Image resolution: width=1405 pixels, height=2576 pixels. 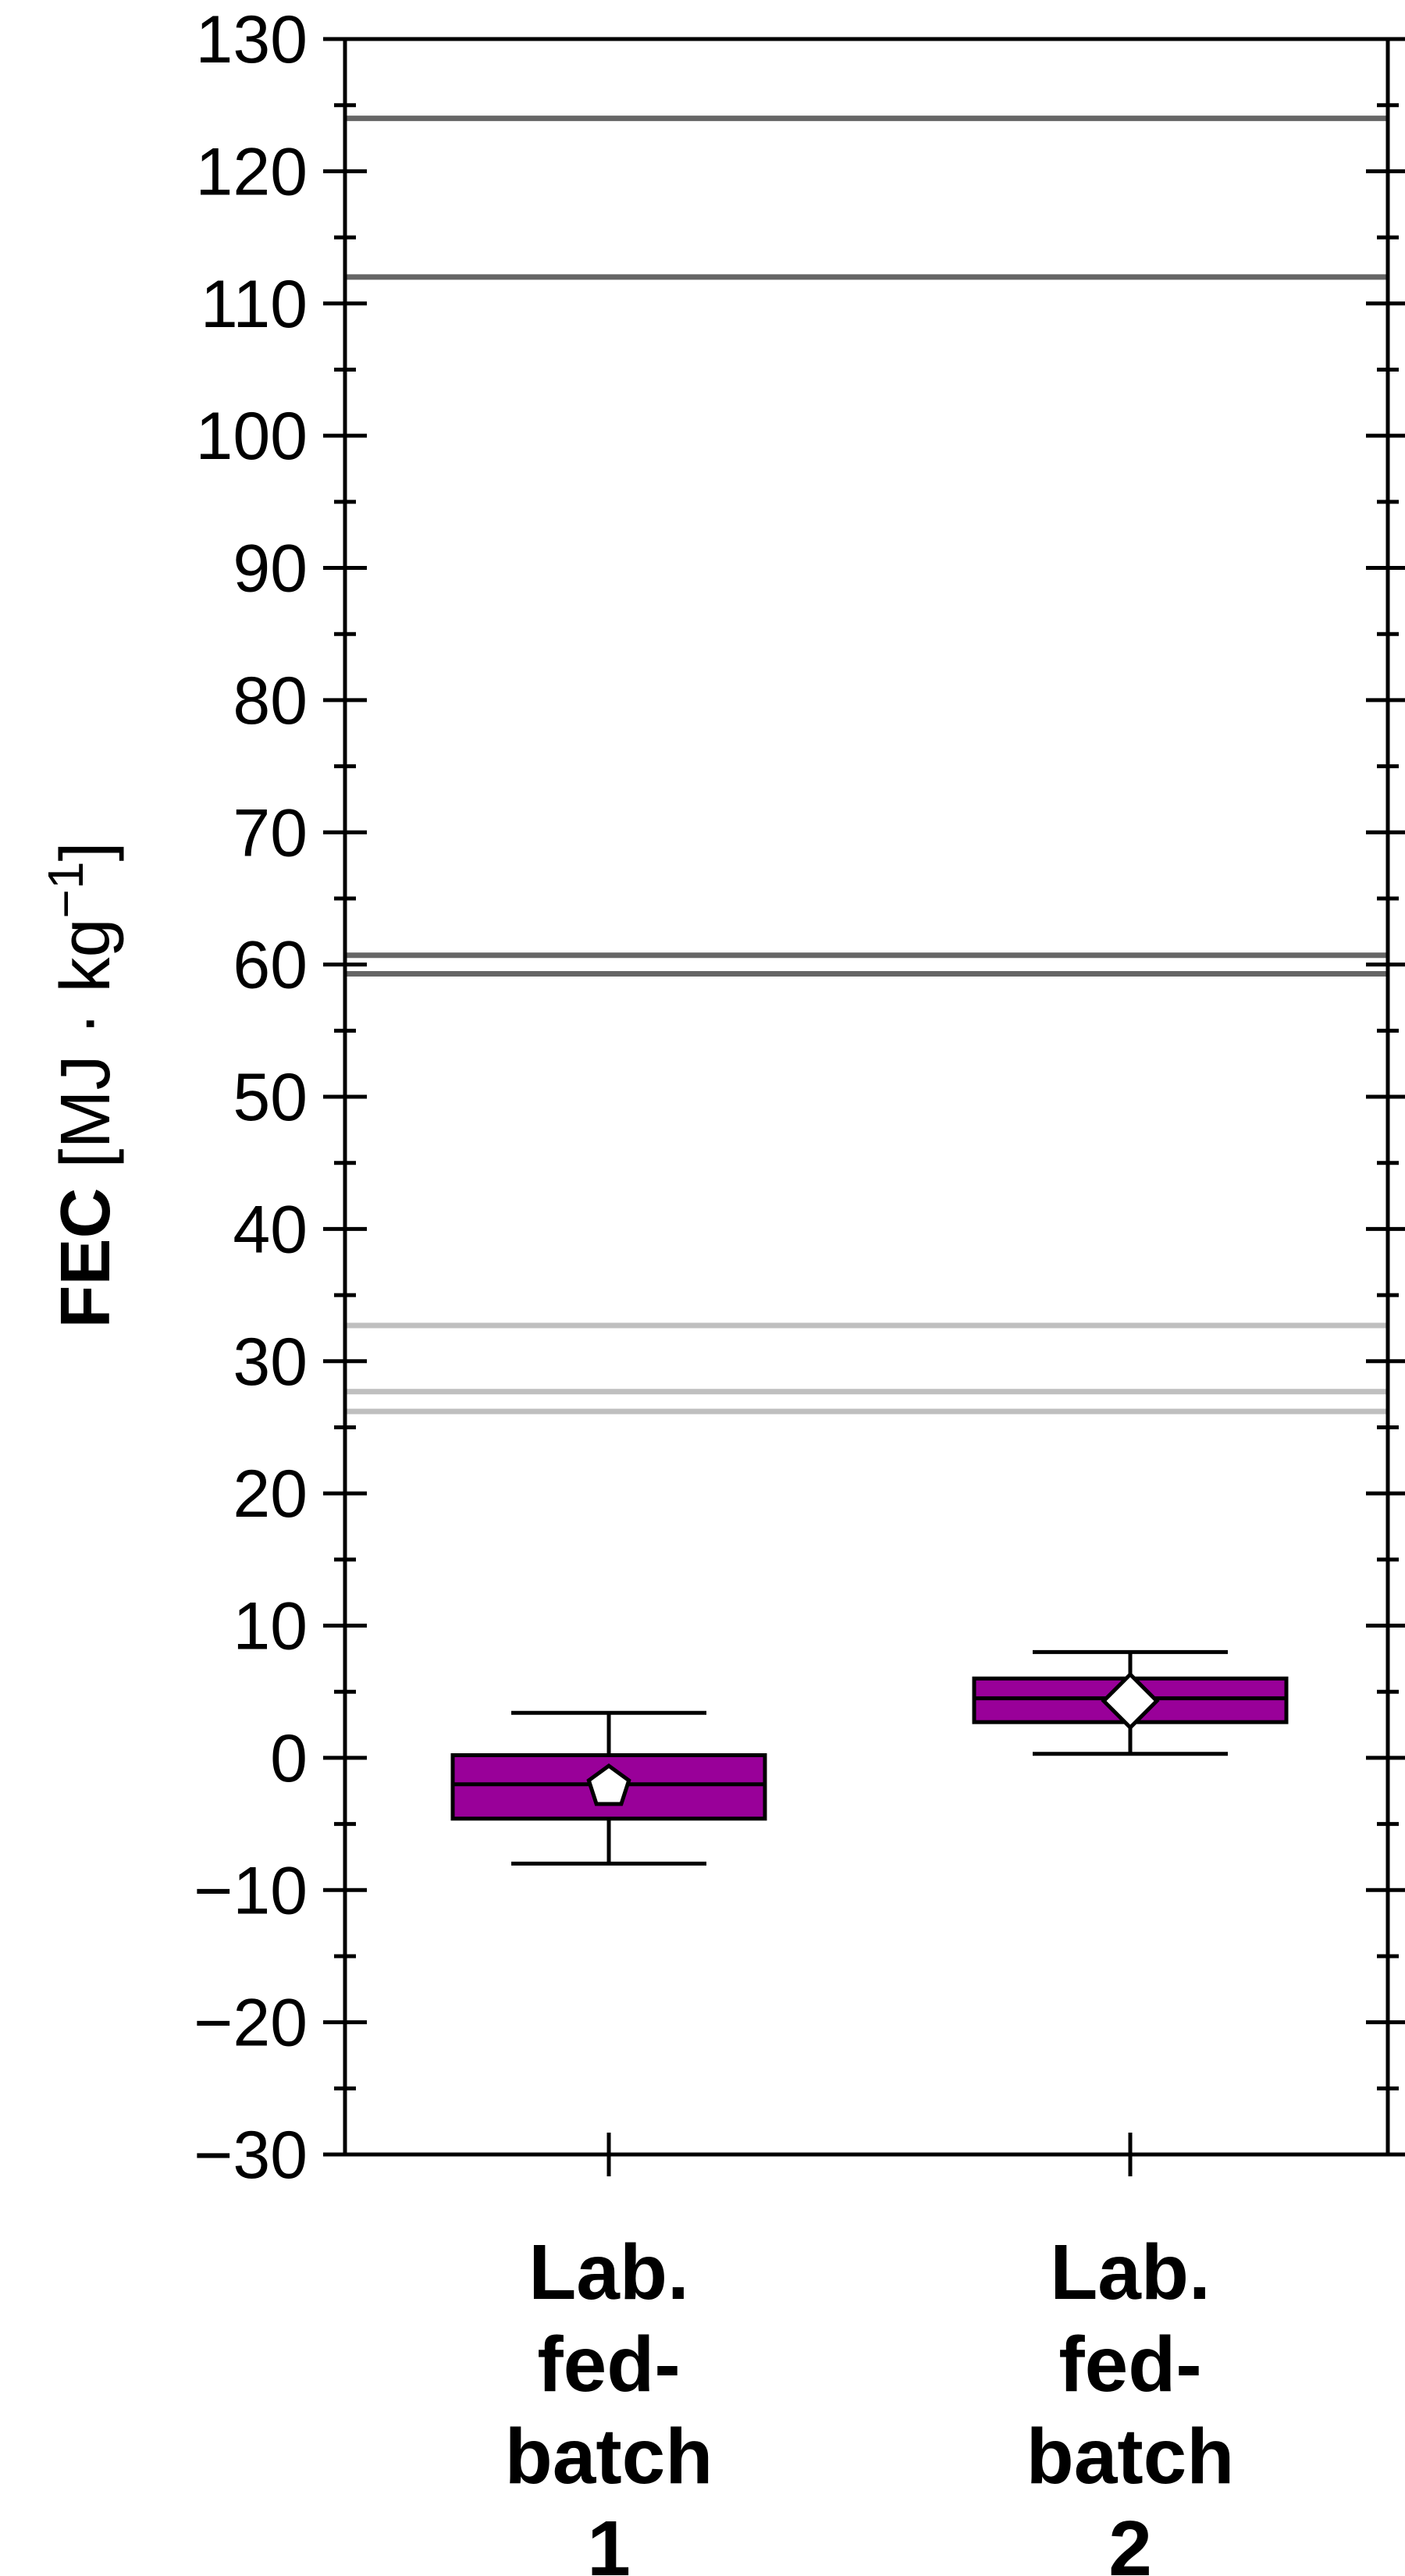 I want to click on y-tick-label: 20, so click(x=270, y=1494).